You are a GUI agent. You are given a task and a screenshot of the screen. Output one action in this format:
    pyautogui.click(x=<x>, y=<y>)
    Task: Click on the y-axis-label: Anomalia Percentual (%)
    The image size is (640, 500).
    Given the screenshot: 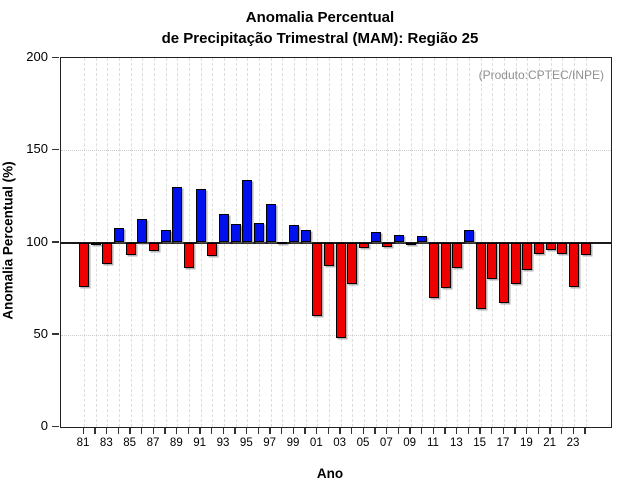 What is the action you would take?
    pyautogui.click(x=8, y=240)
    